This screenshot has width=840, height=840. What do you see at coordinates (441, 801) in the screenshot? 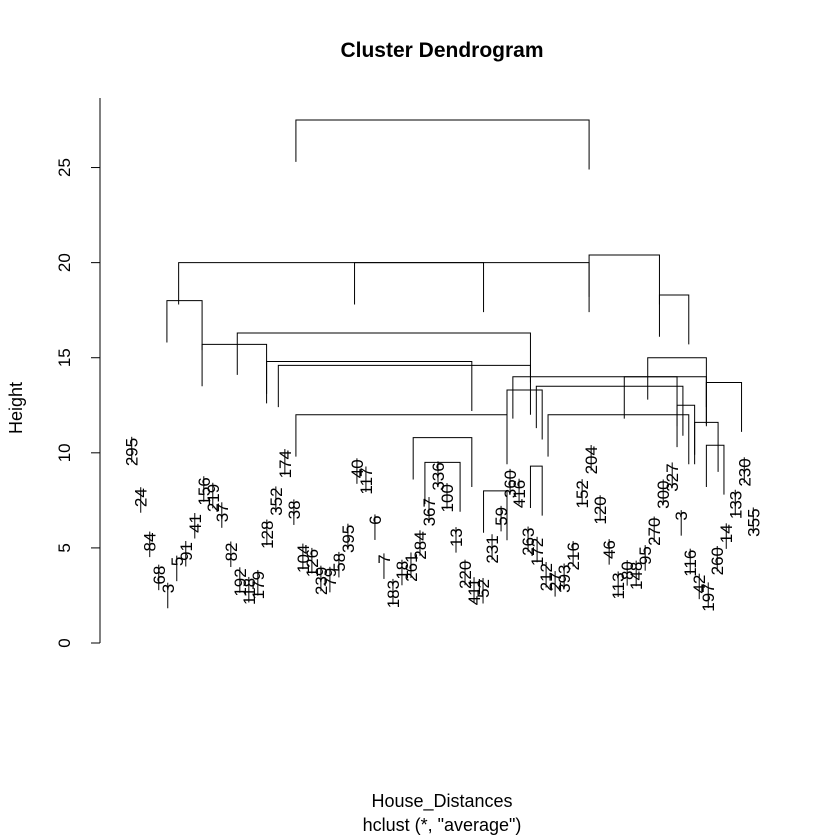
I see `x-axis-label: House_Distances` at bounding box center [441, 801].